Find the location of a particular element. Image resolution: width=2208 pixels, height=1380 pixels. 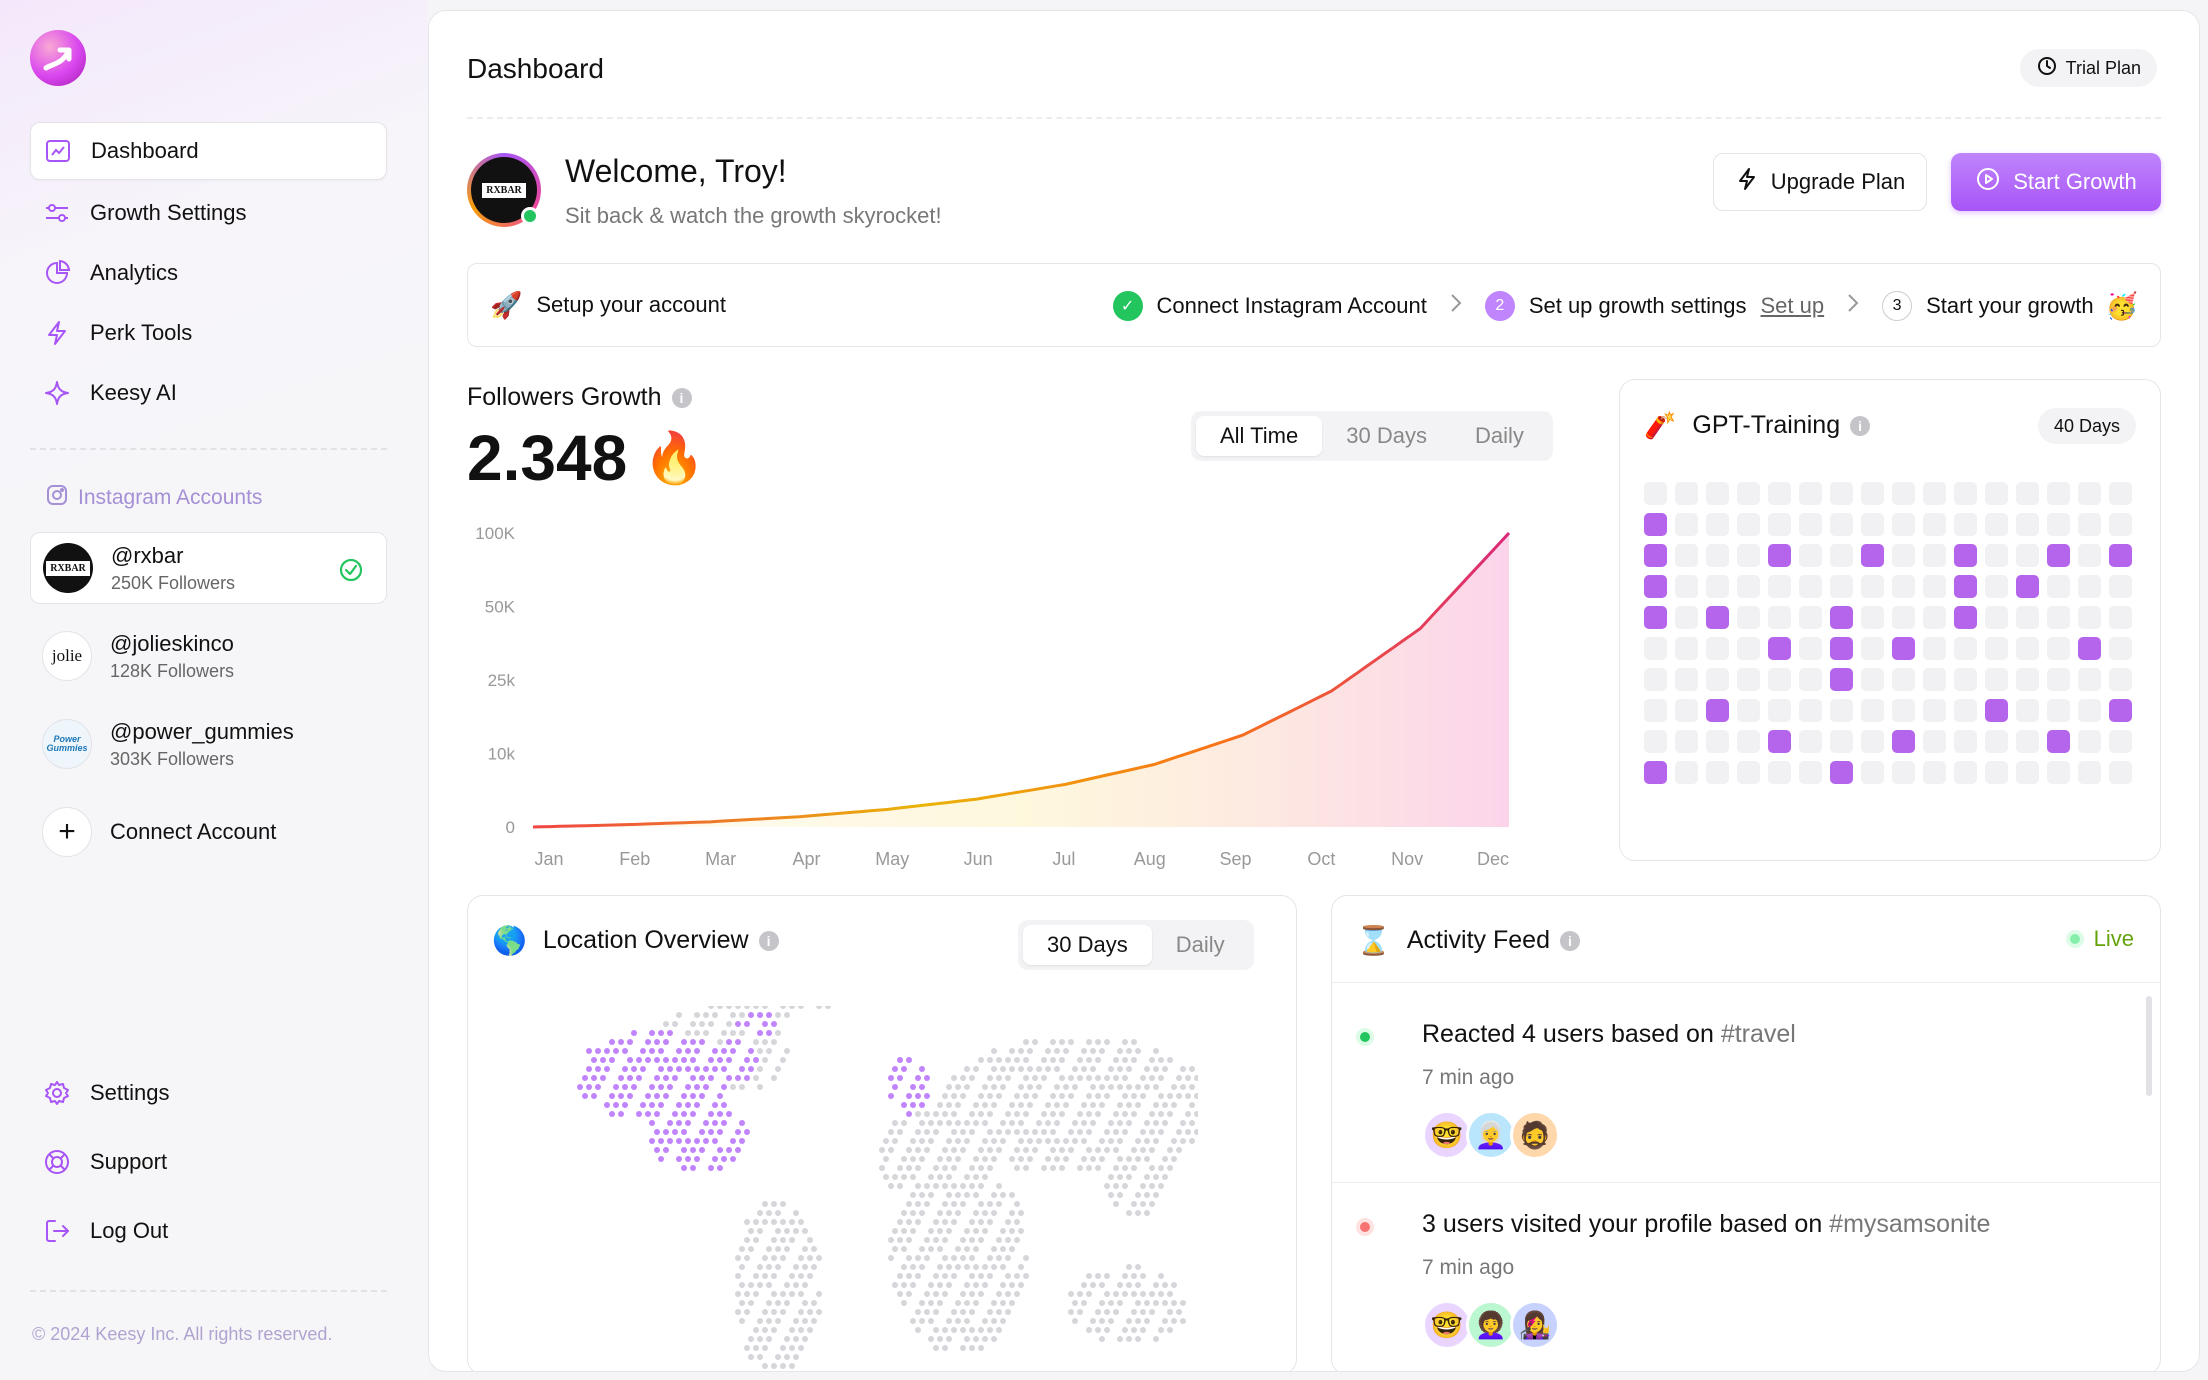

trial-plan-badge: Trial Plan is located at coordinates (2088, 68).